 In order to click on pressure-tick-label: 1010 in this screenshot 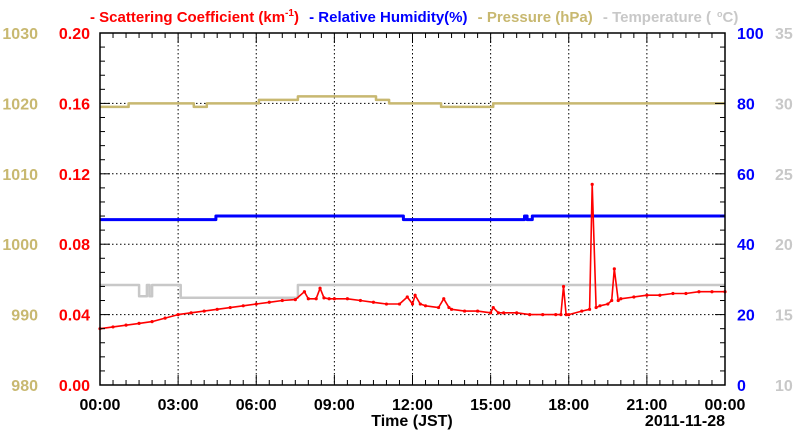, I will do `click(20, 175)`.